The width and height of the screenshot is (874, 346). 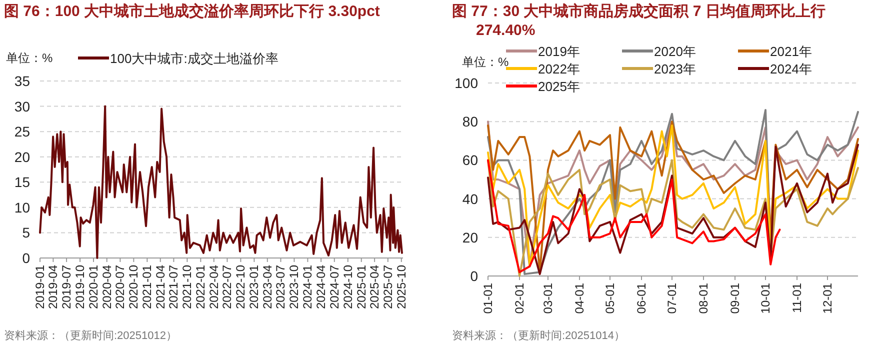 I want to click on x-tick-label: 05-01, so click(x=609, y=298).